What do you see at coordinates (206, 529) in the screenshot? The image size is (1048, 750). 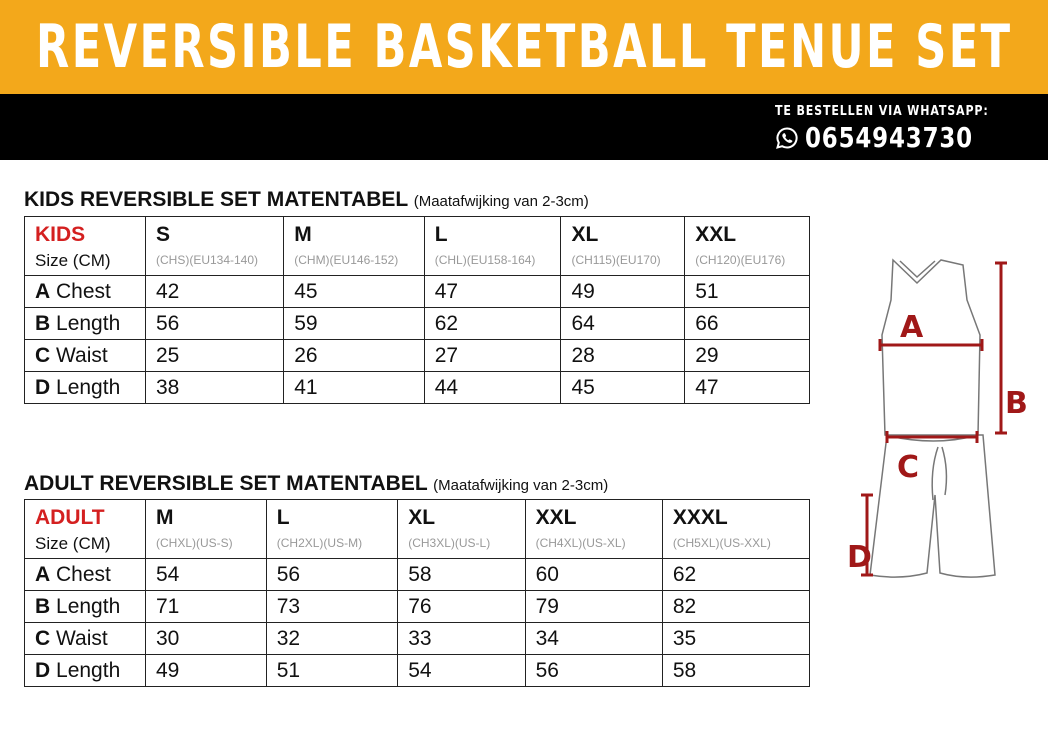 I see `size-header: M (CHXL)(US-S)` at bounding box center [206, 529].